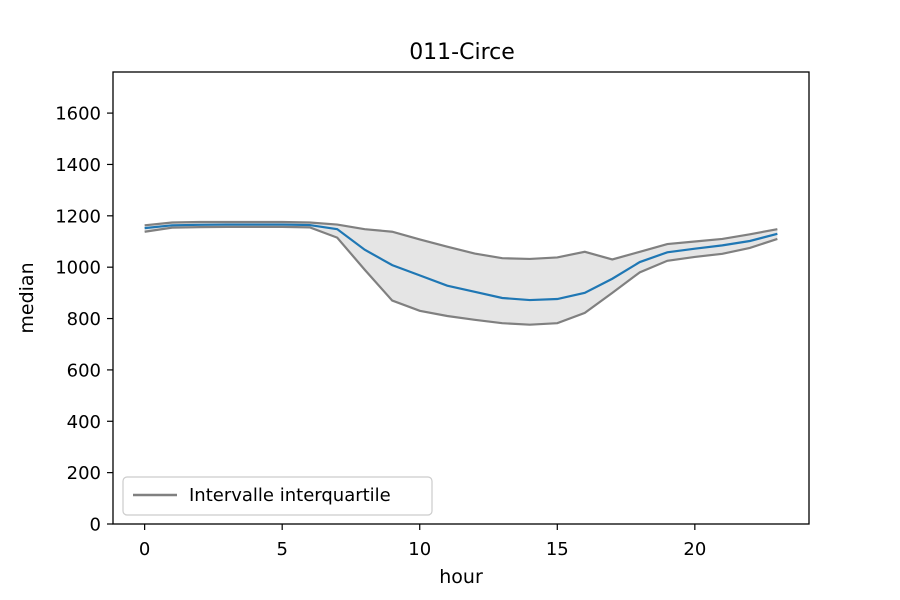  I want to click on x-tick-label: 5, so click(281, 549).